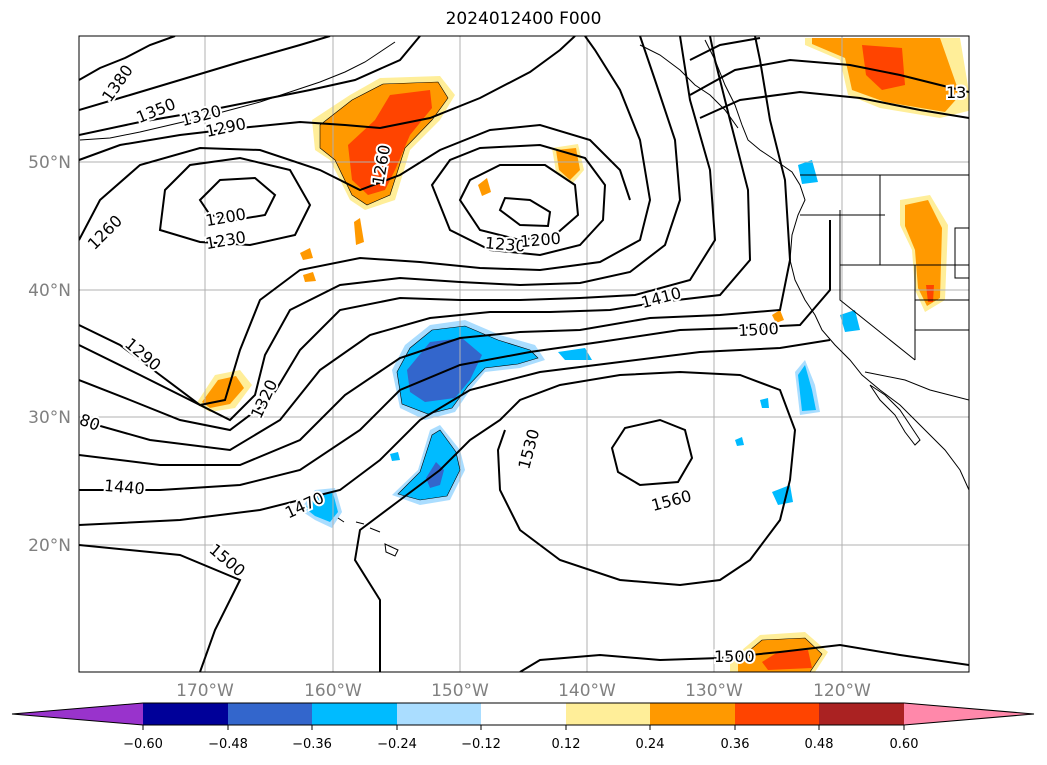 This screenshot has height=765, width=1047. Describe the element at coordinates (969, 714) in the screenshot. I see `colorbar-extend-max` at that location.